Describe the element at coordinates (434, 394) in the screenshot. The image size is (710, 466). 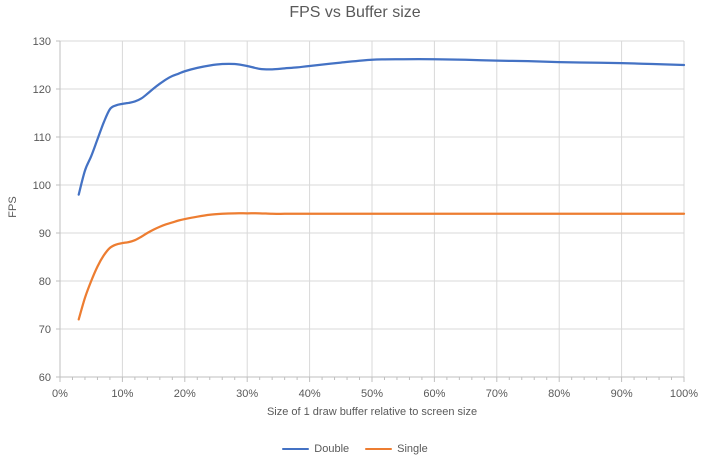
I see `x-tick-label: 60%` at that location.